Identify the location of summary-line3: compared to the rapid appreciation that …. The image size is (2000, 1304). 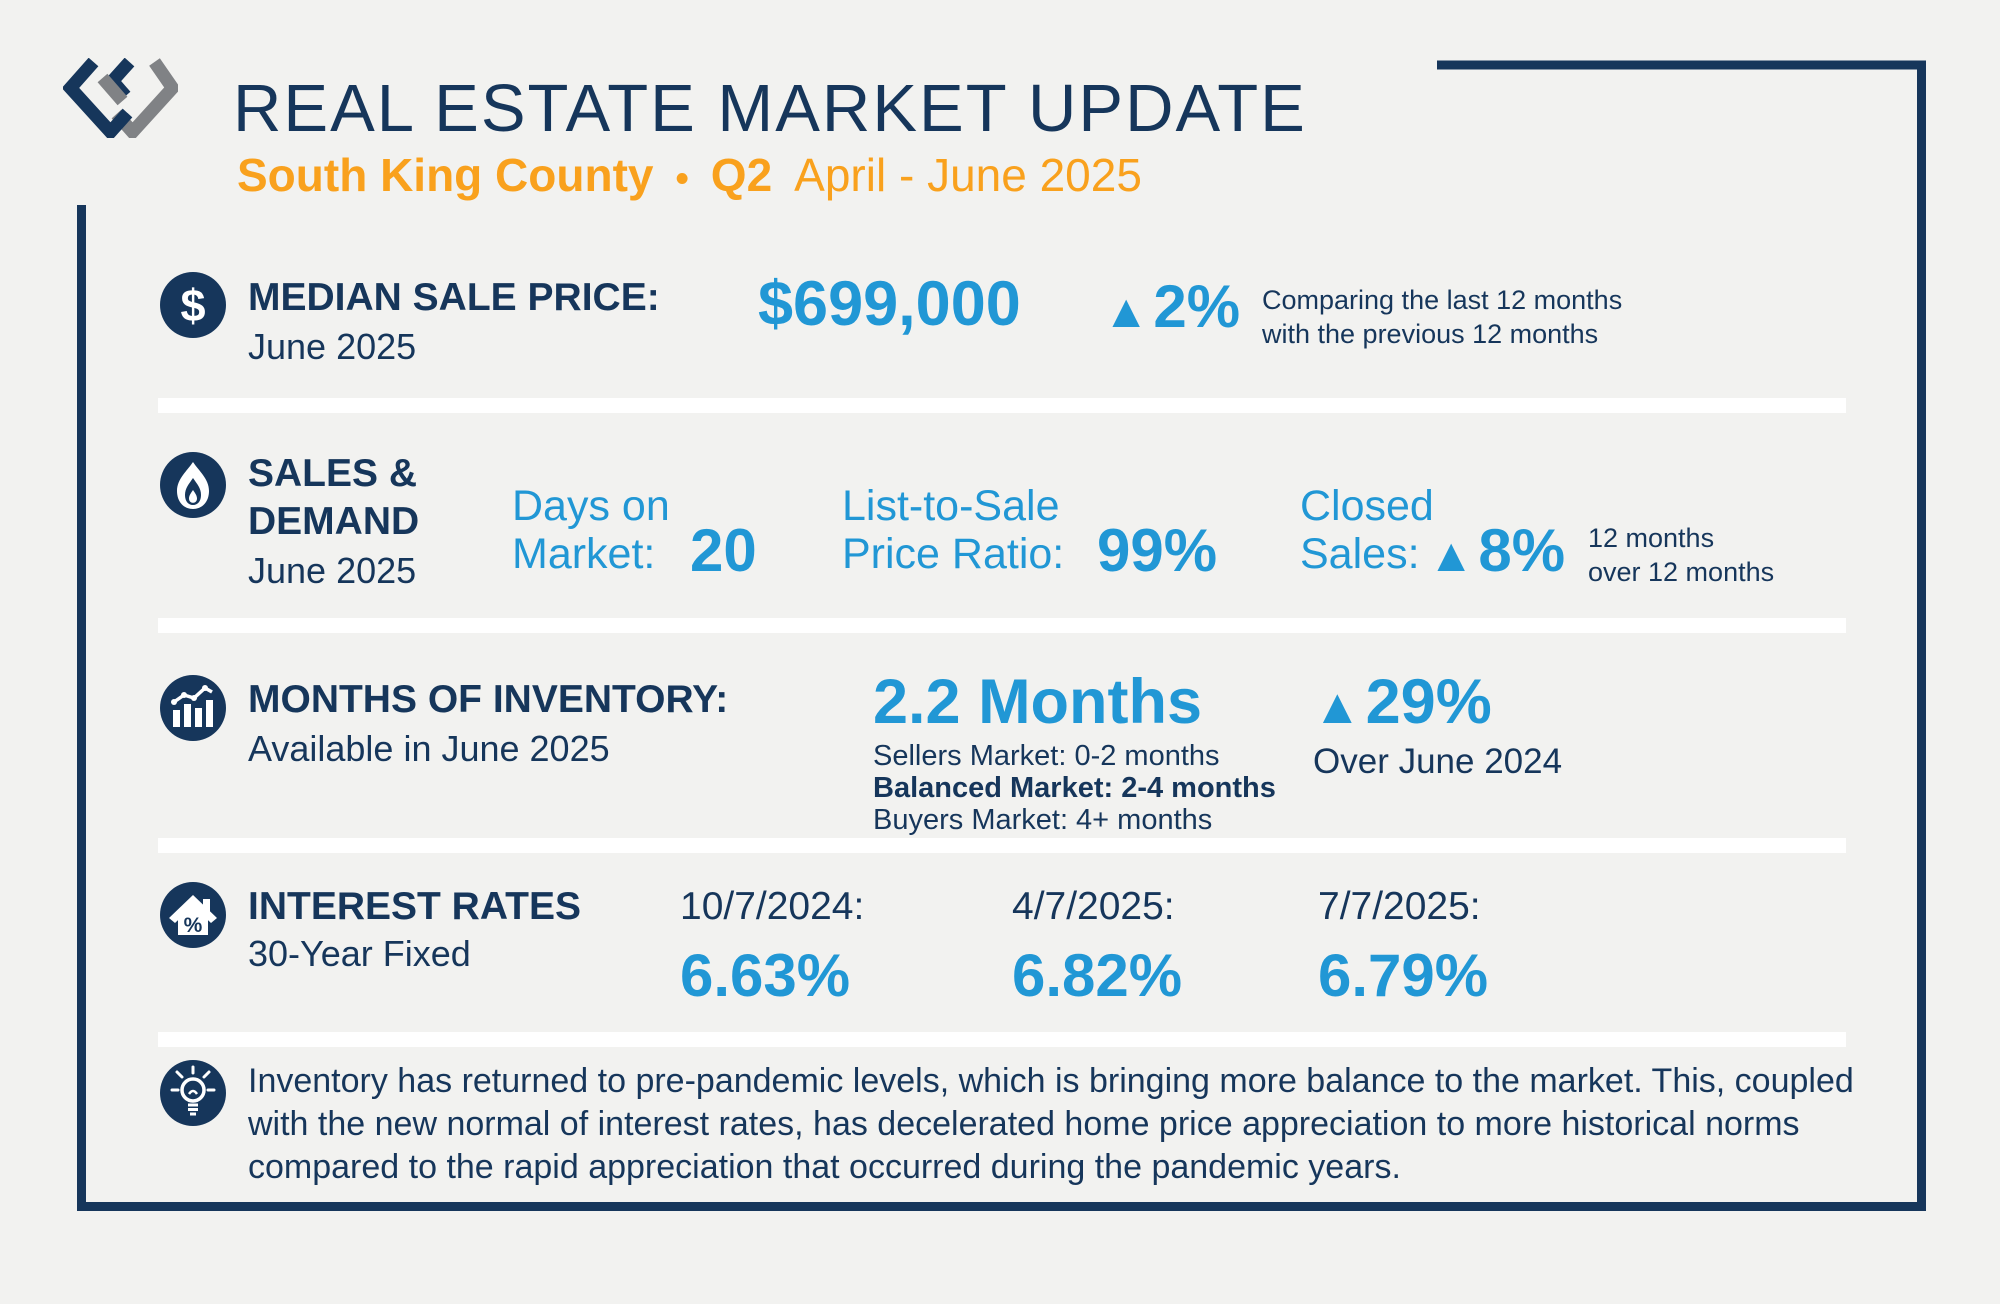
(824, 1167).